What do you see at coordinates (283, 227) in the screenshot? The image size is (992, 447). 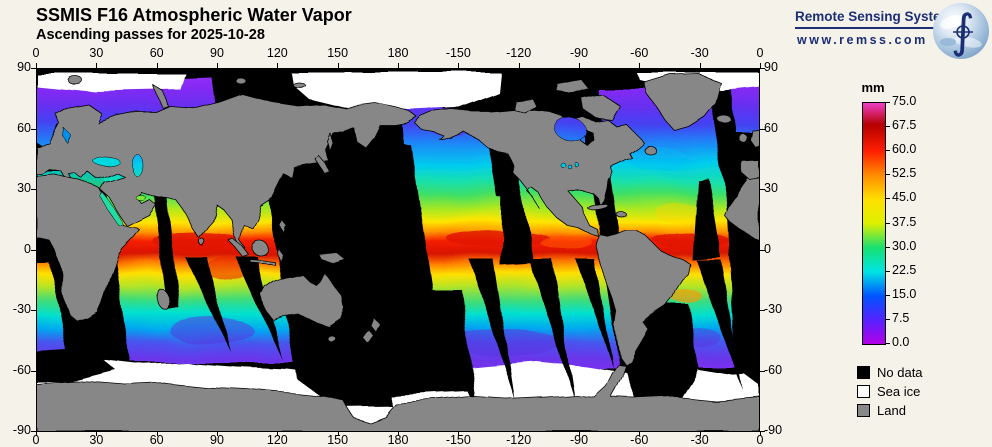 I see `land-philippines` at bounding box center [283, 227].